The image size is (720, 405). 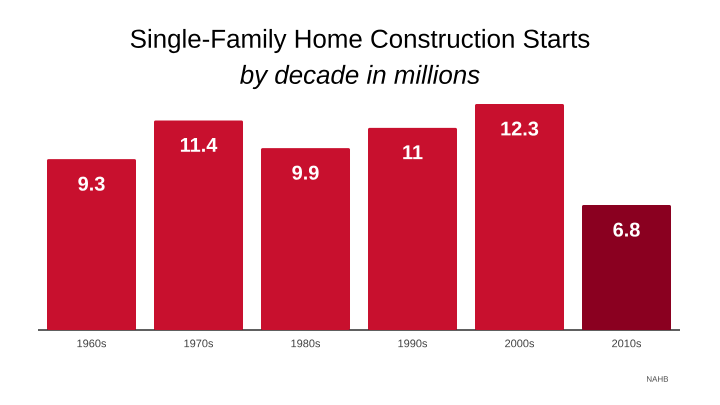 What do you see at coordinates (360, 41) in the screenshot?
I see `chart-title: Single-Family Home Construction Starts` at bounding box center [360, 41].